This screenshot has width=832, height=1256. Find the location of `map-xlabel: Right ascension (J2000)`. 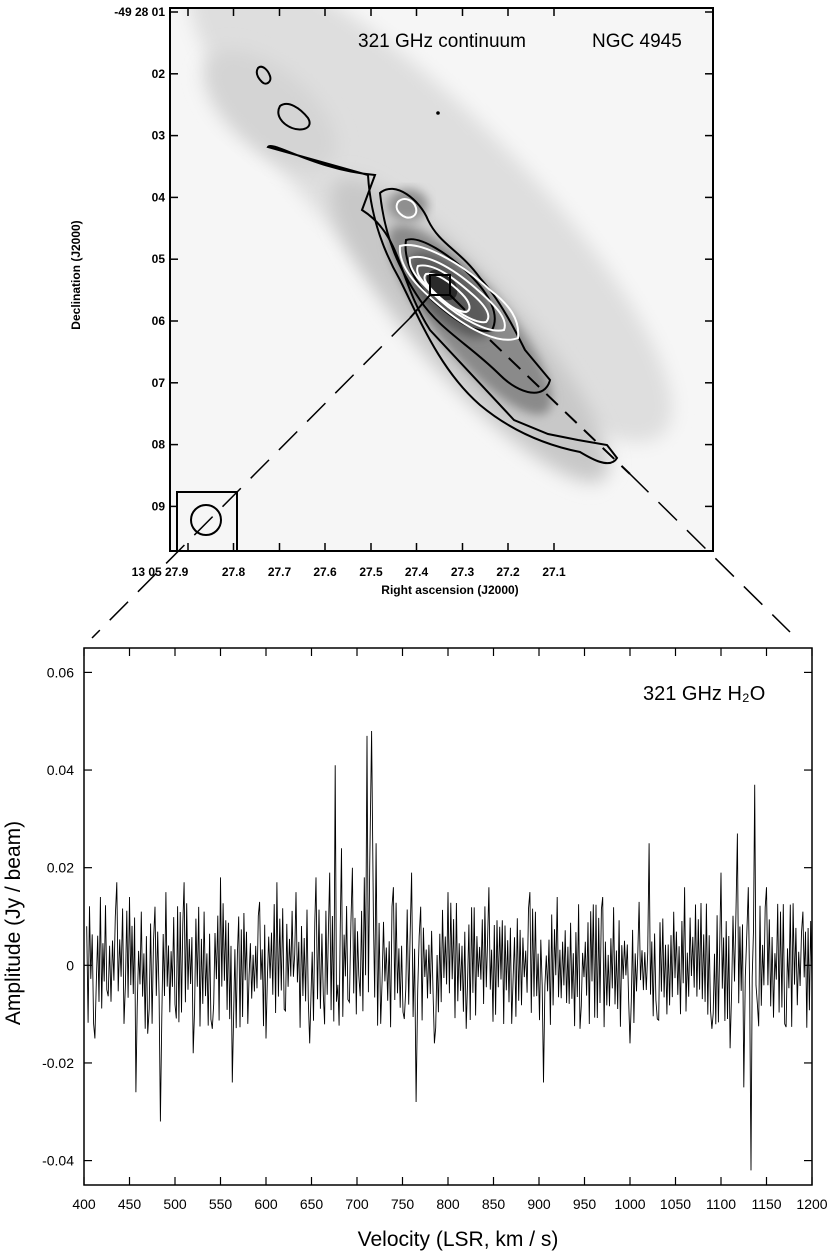

map-xlabel: Right ascension (J2000) is located at coordinates (449, 590).